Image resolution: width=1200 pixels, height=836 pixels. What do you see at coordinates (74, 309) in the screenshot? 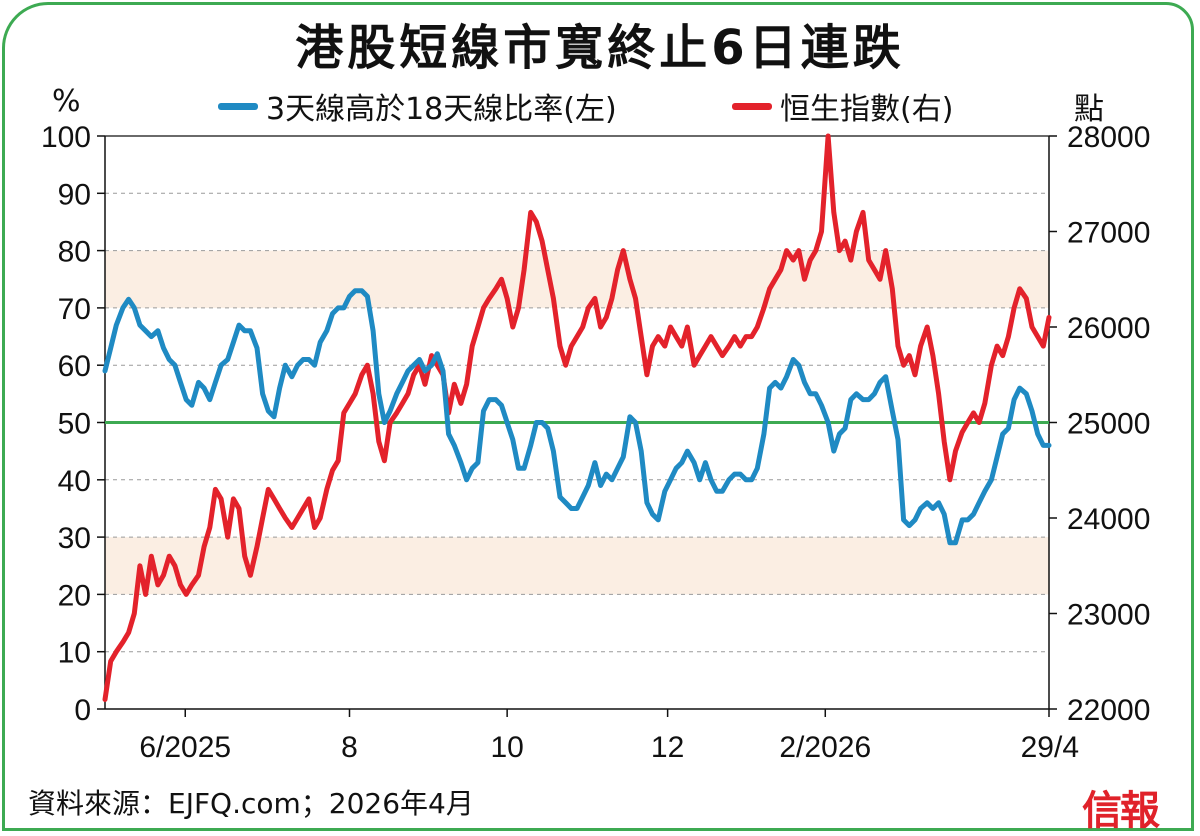
I see `left-tick-label-70: 70` at bounding box center [74, 309].